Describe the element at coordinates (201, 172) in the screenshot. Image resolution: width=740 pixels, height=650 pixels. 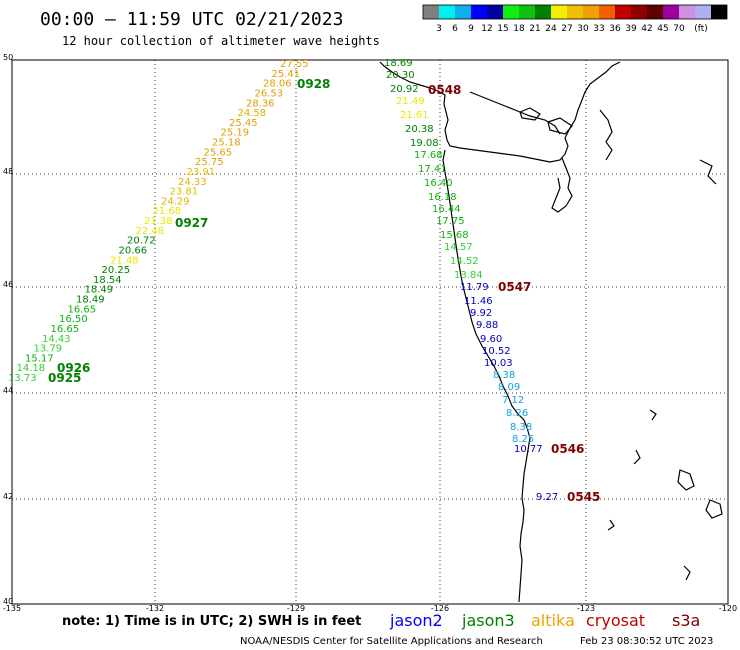
I see `swh-value: 23.91` at that location.